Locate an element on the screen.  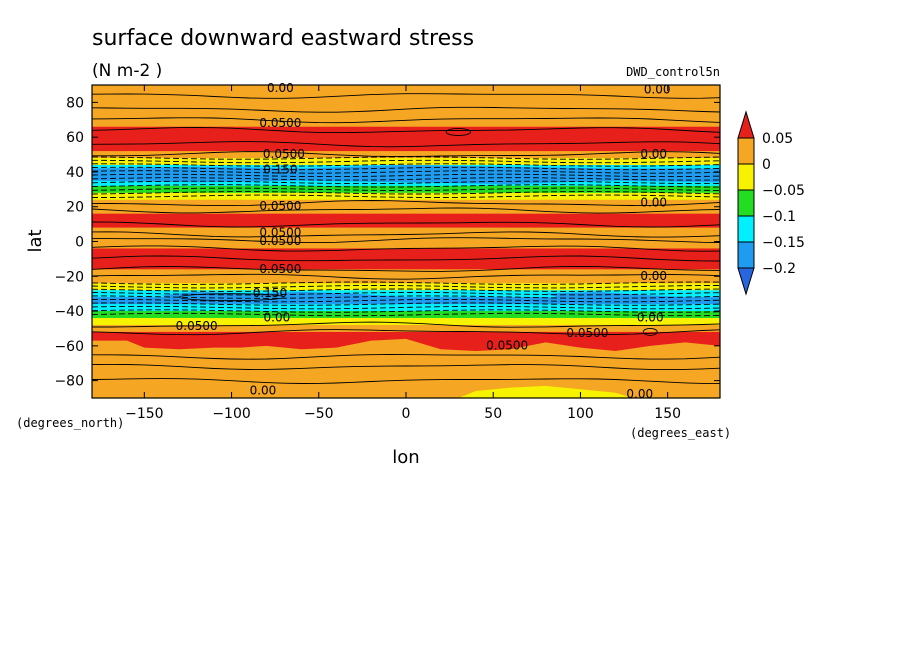
x-tick-label-1: −100 is located at coordinates (231, 414).